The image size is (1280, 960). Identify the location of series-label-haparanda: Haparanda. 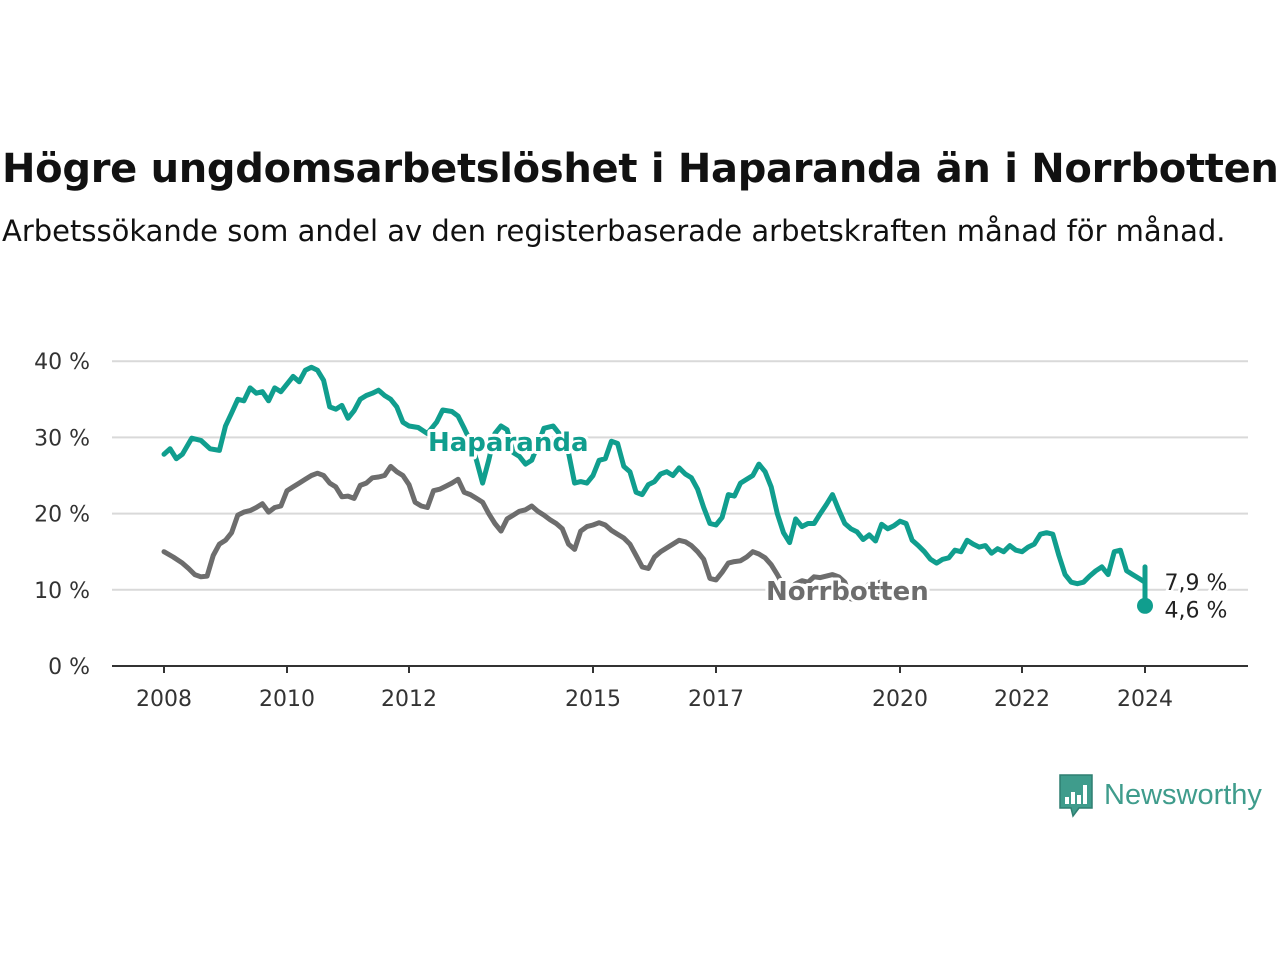
(508, 443).